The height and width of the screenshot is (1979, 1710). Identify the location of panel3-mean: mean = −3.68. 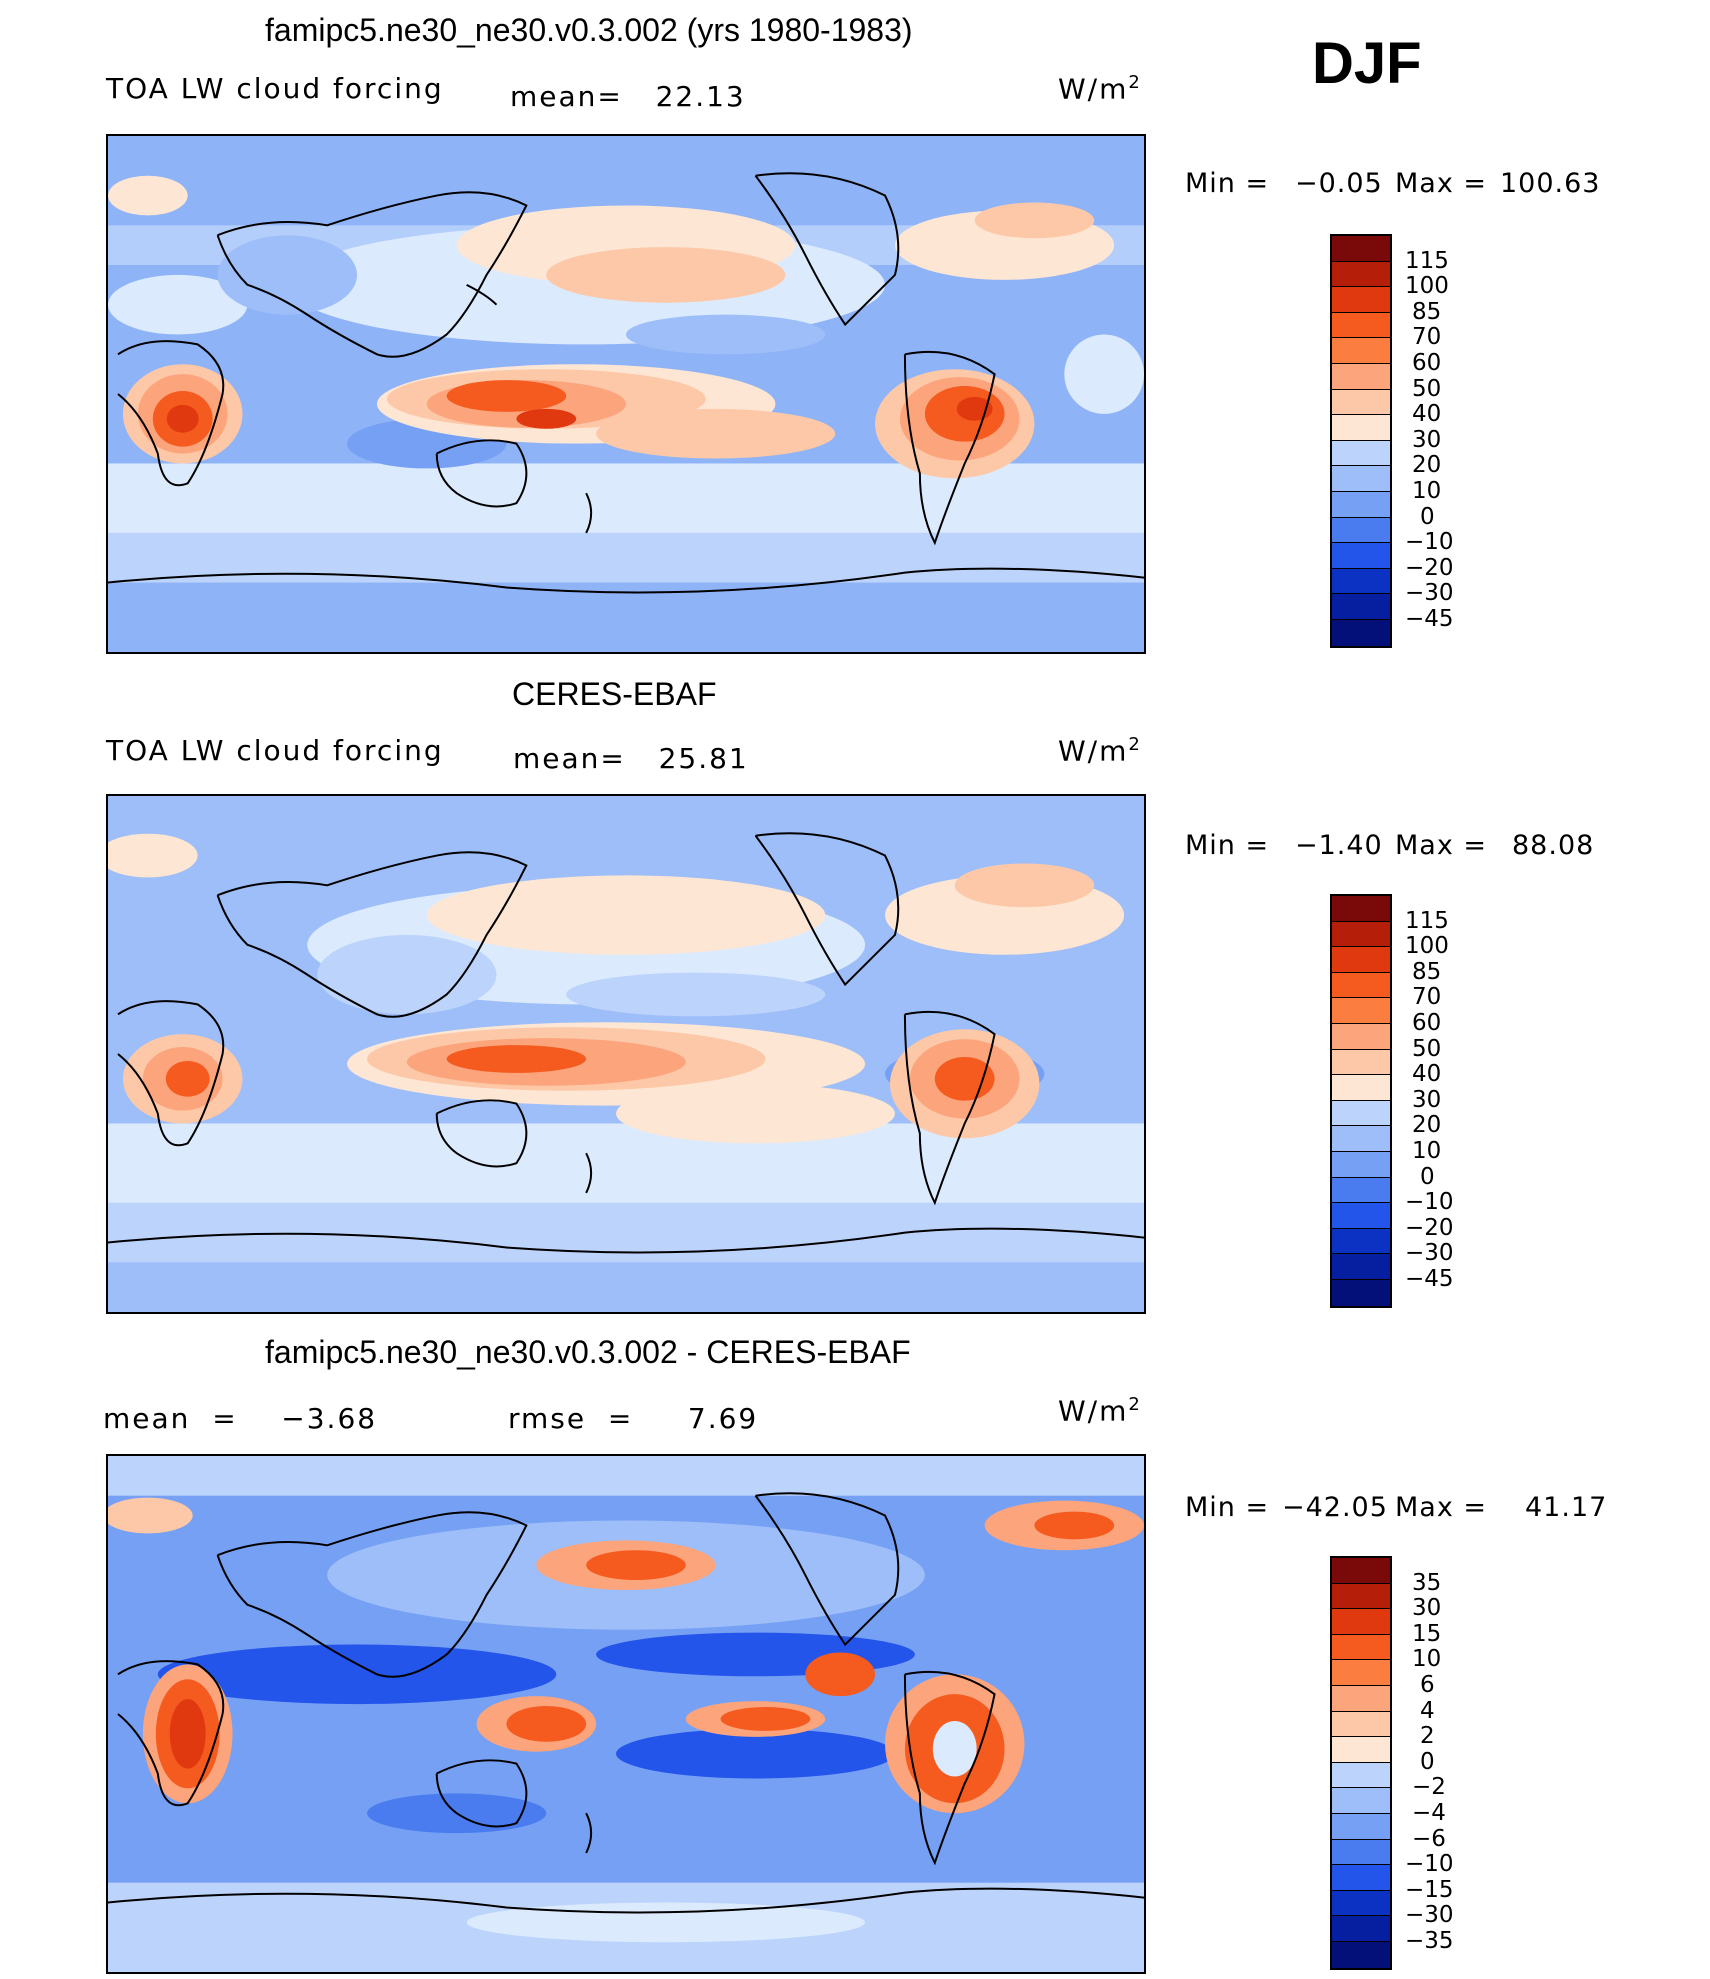
(240, 1418).